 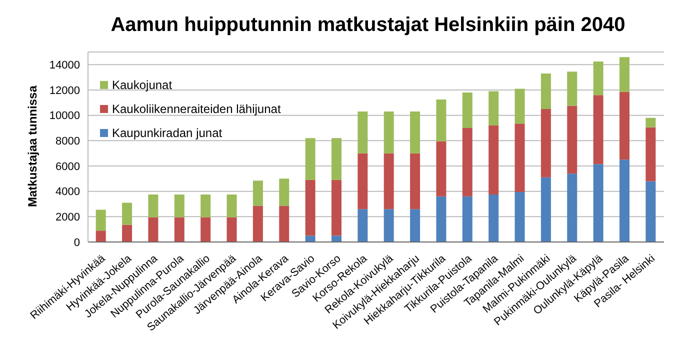 I want to click on y-tick-label: 6000, so click(x=68, y=166).